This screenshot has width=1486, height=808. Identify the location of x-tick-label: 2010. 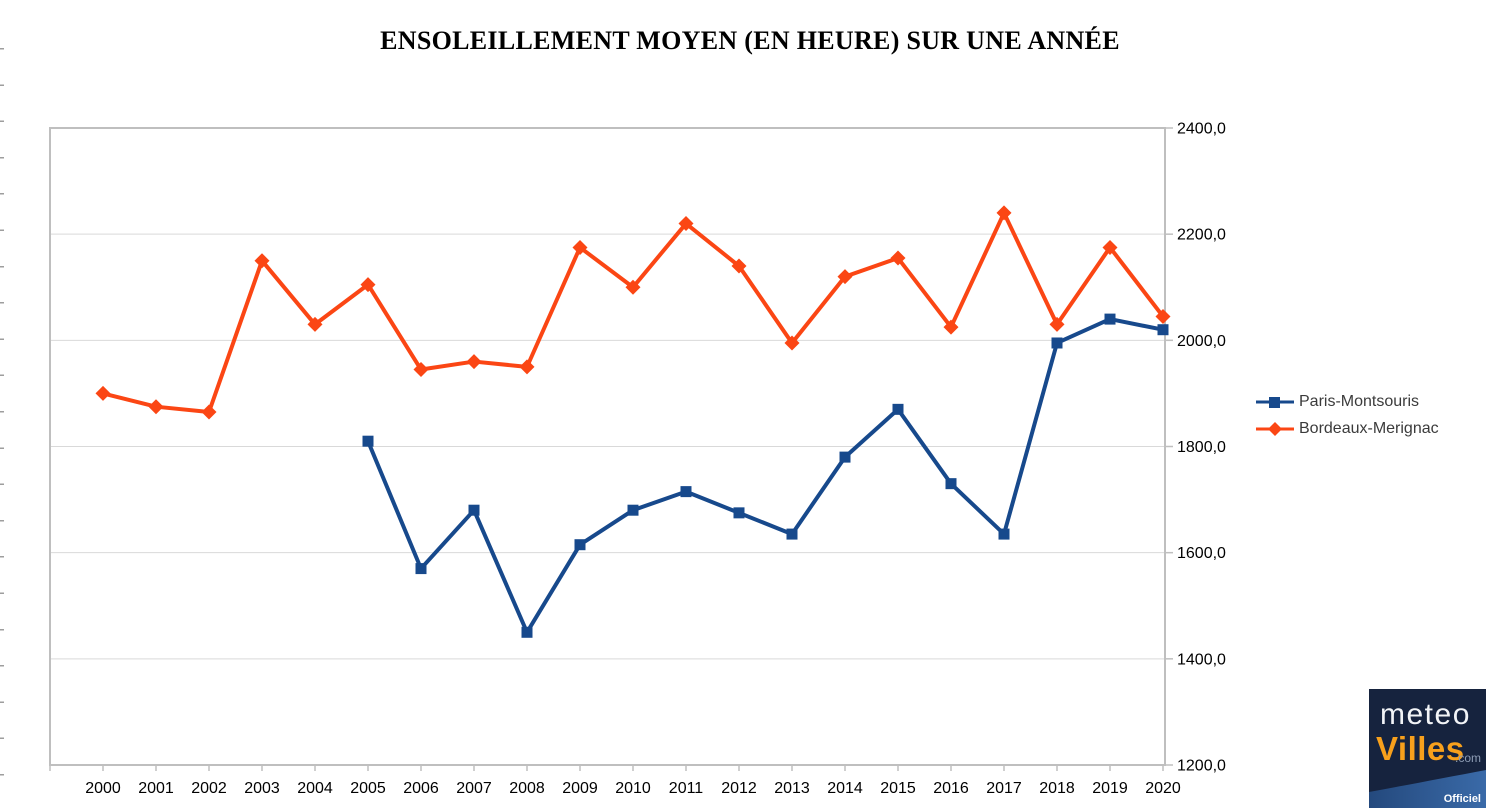
(633, 788).